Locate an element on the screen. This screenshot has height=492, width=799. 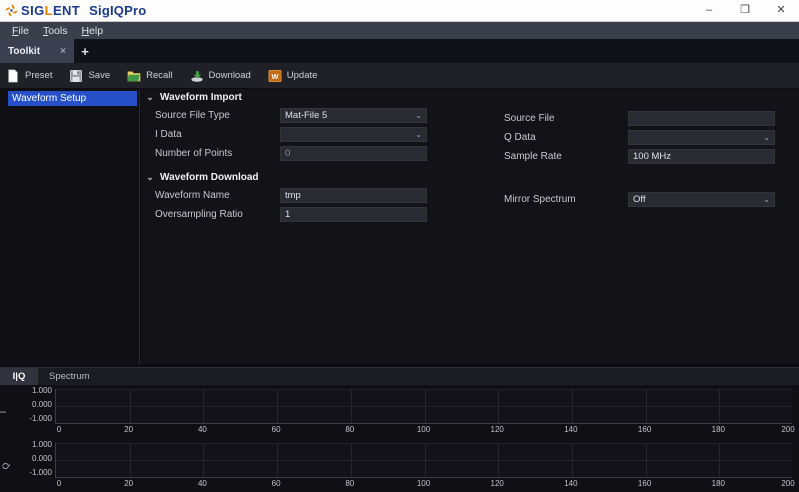
group-title-waveform-download: Waveform Download is located at coordinates (209, 177).